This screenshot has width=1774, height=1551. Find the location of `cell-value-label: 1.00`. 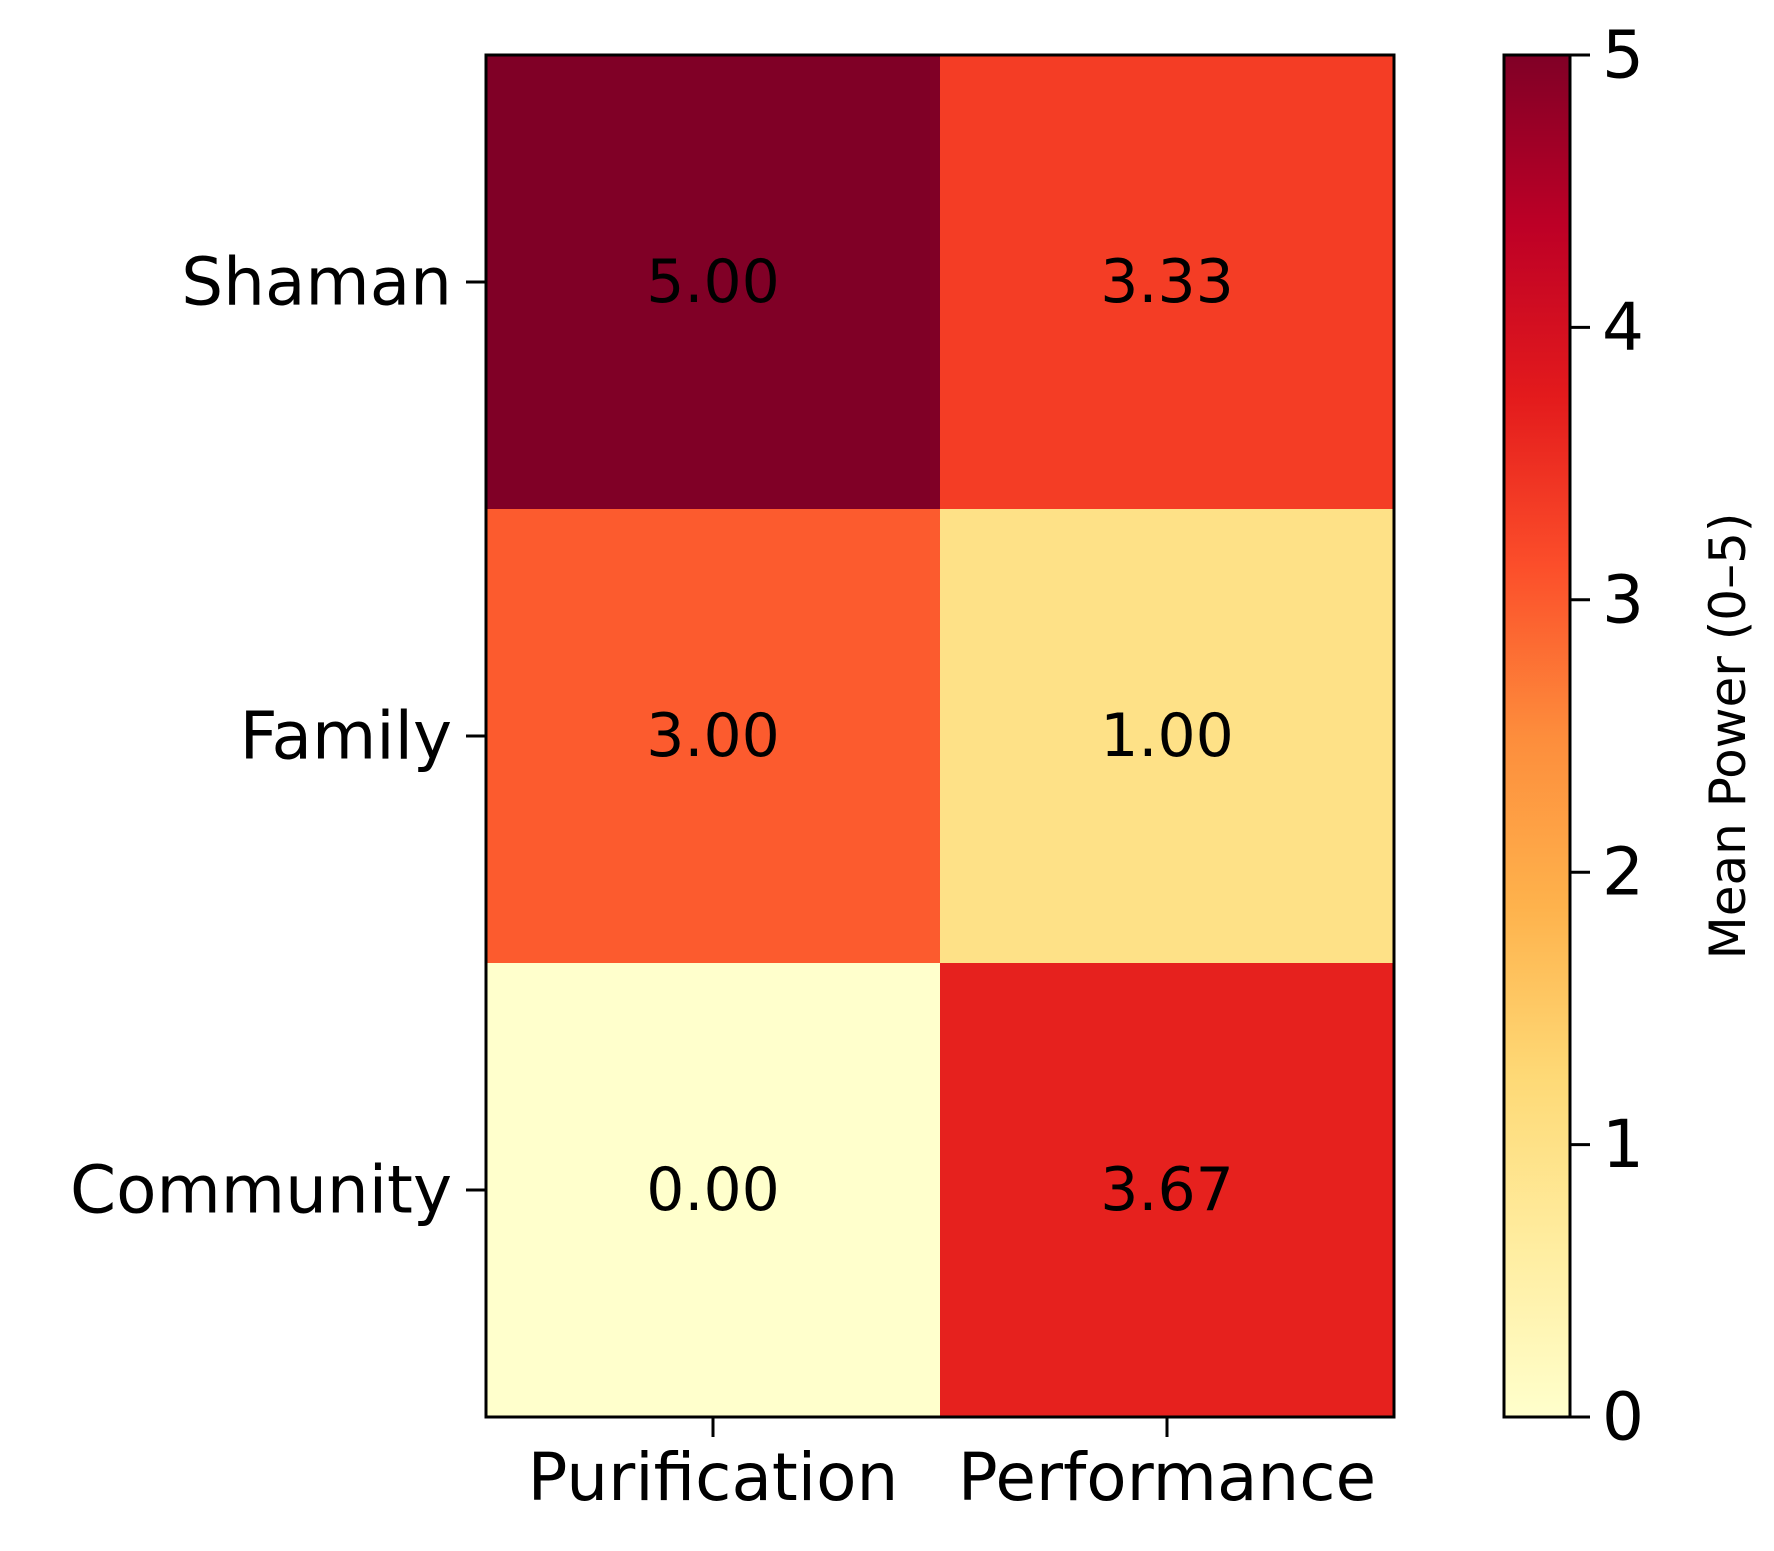

cell-value-label: 1.00 is located at coordinates (1167, 736).